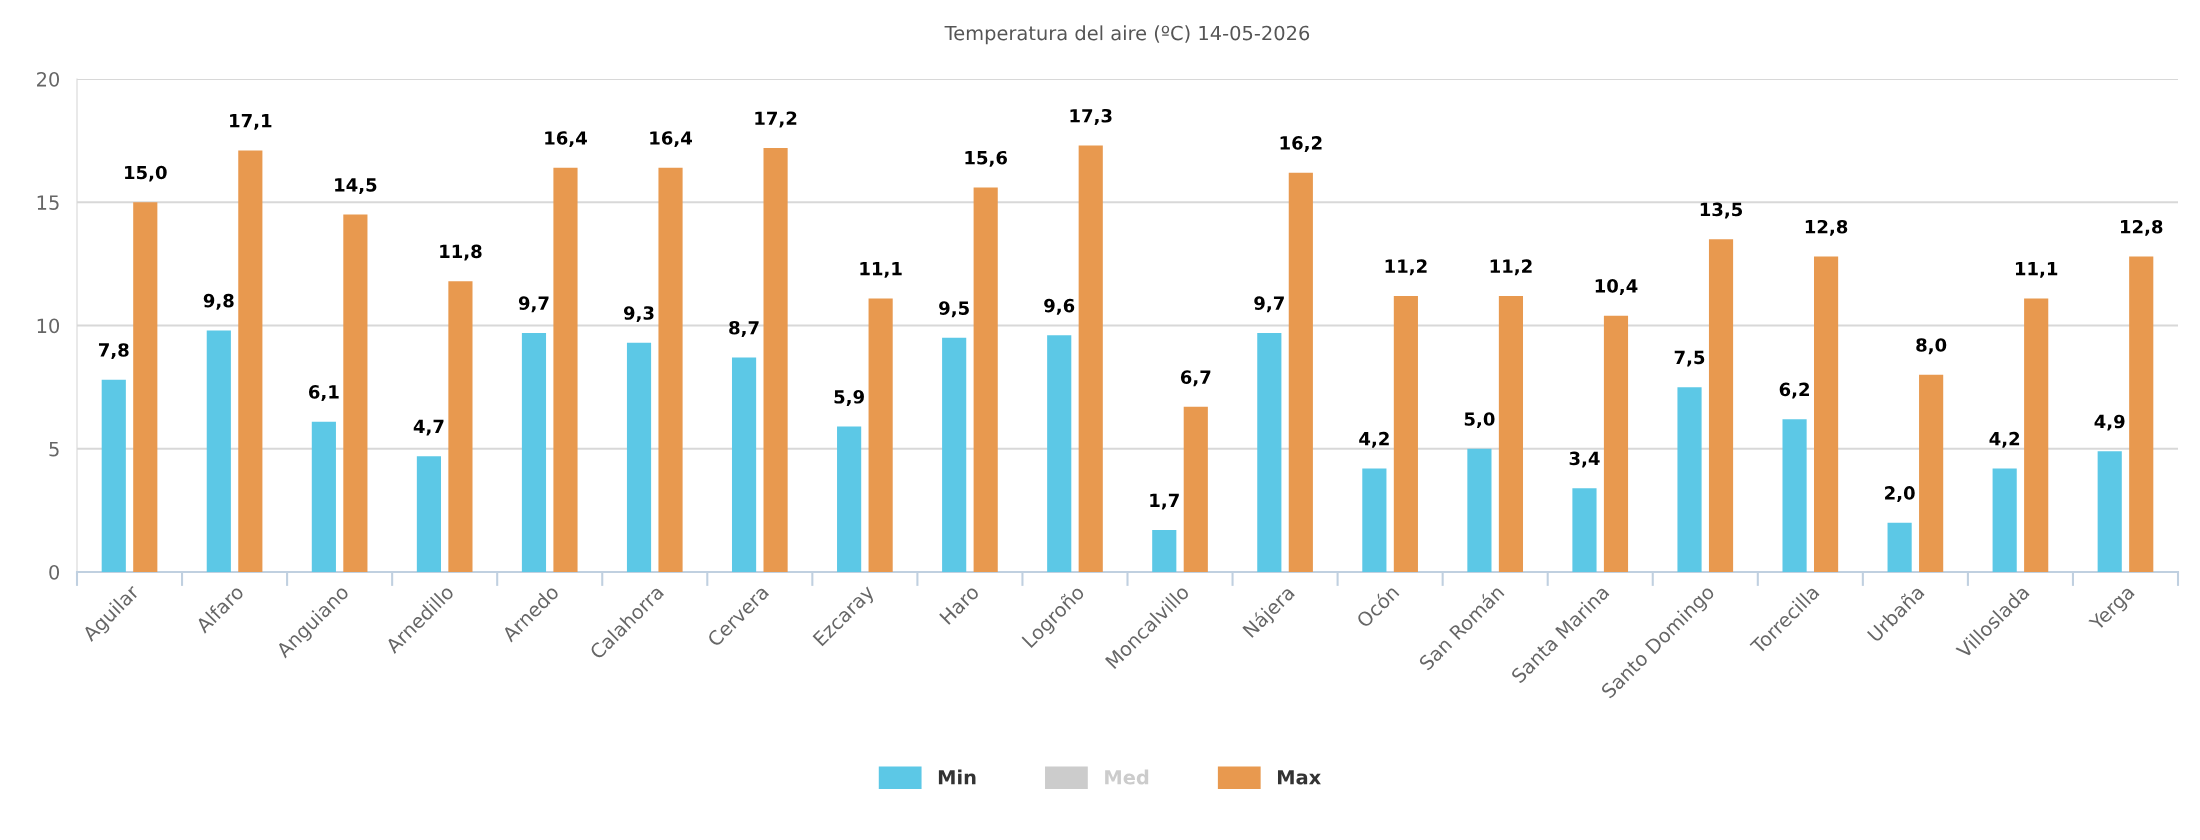 This screenshot has width=2200, height=840. I want to click on data-label: 15,0, so click(146, 173).